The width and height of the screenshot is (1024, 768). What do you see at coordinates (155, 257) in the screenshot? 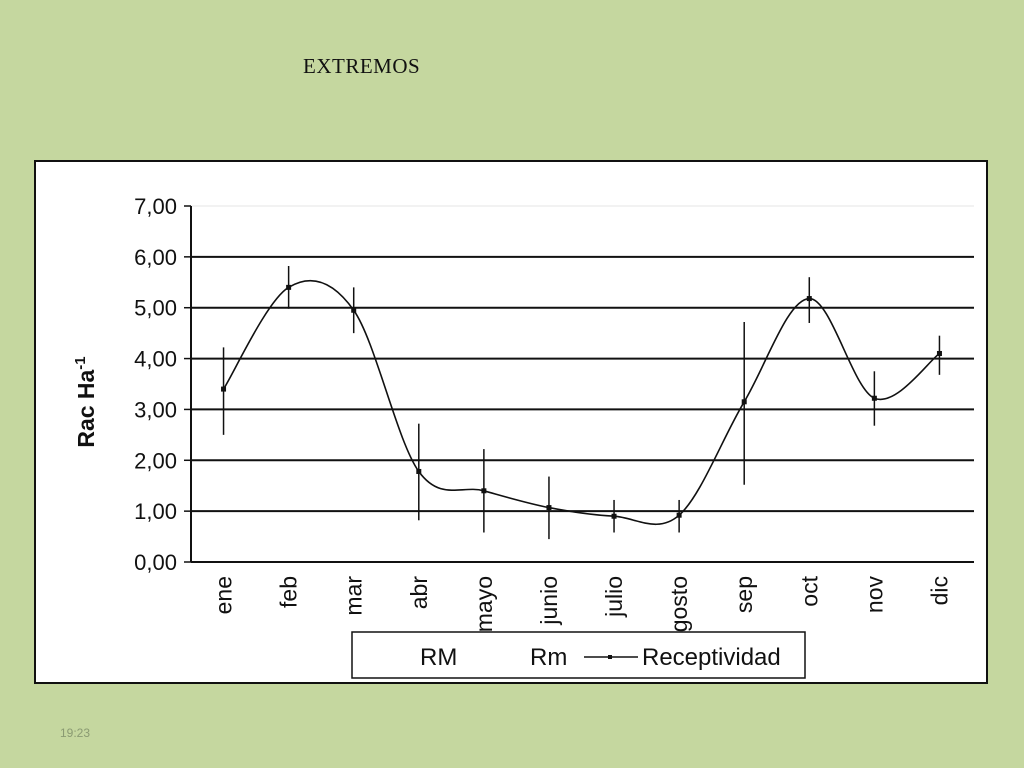
I see `y-tick-label: 6,00` at bounding box center [155, 257].